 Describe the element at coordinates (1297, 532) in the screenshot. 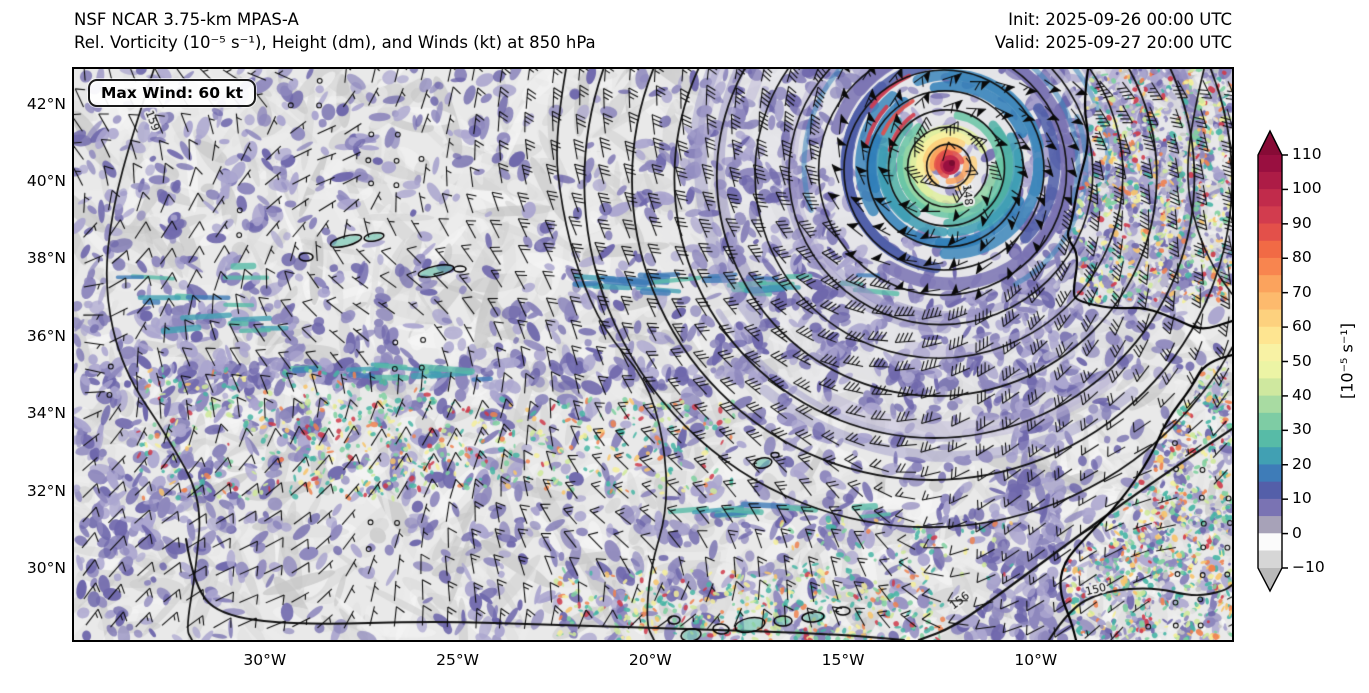

I see `colorbar-tick-label: 0` at that location.